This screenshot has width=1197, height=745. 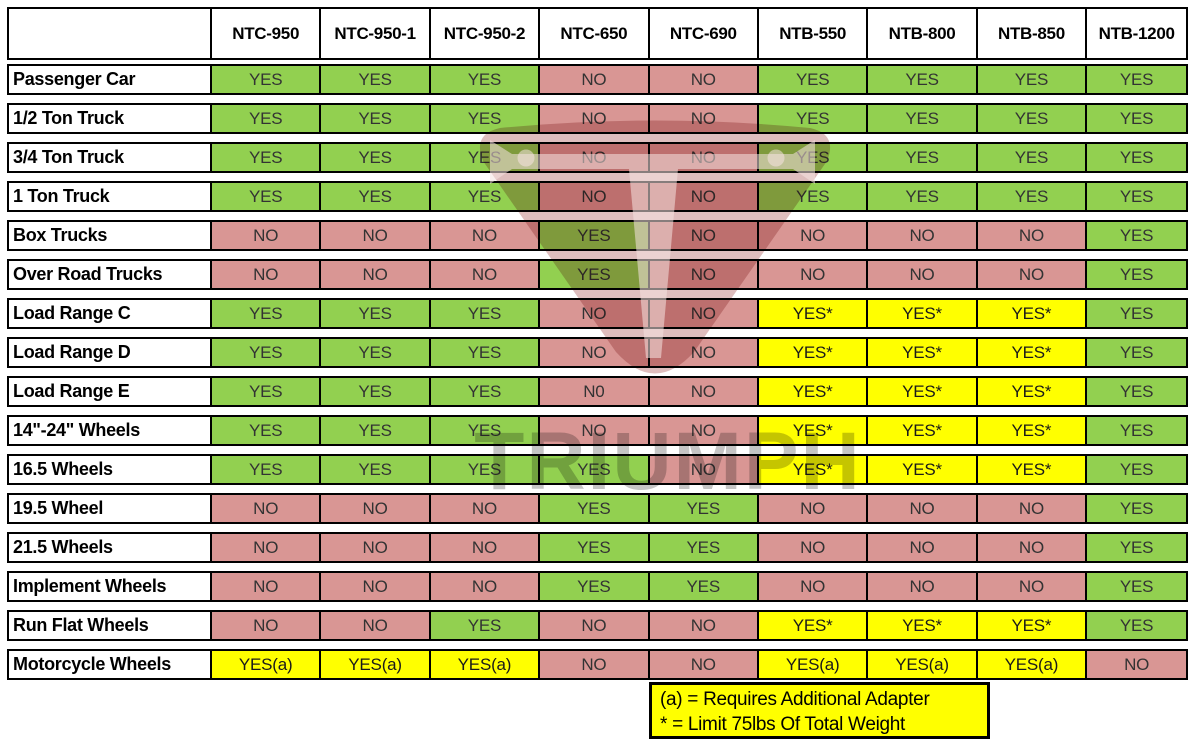 I want to click on table-row: 16.5 Wheels YES YES YES YES NO YES* YES* YES* YES, so click(x=598, y=469).